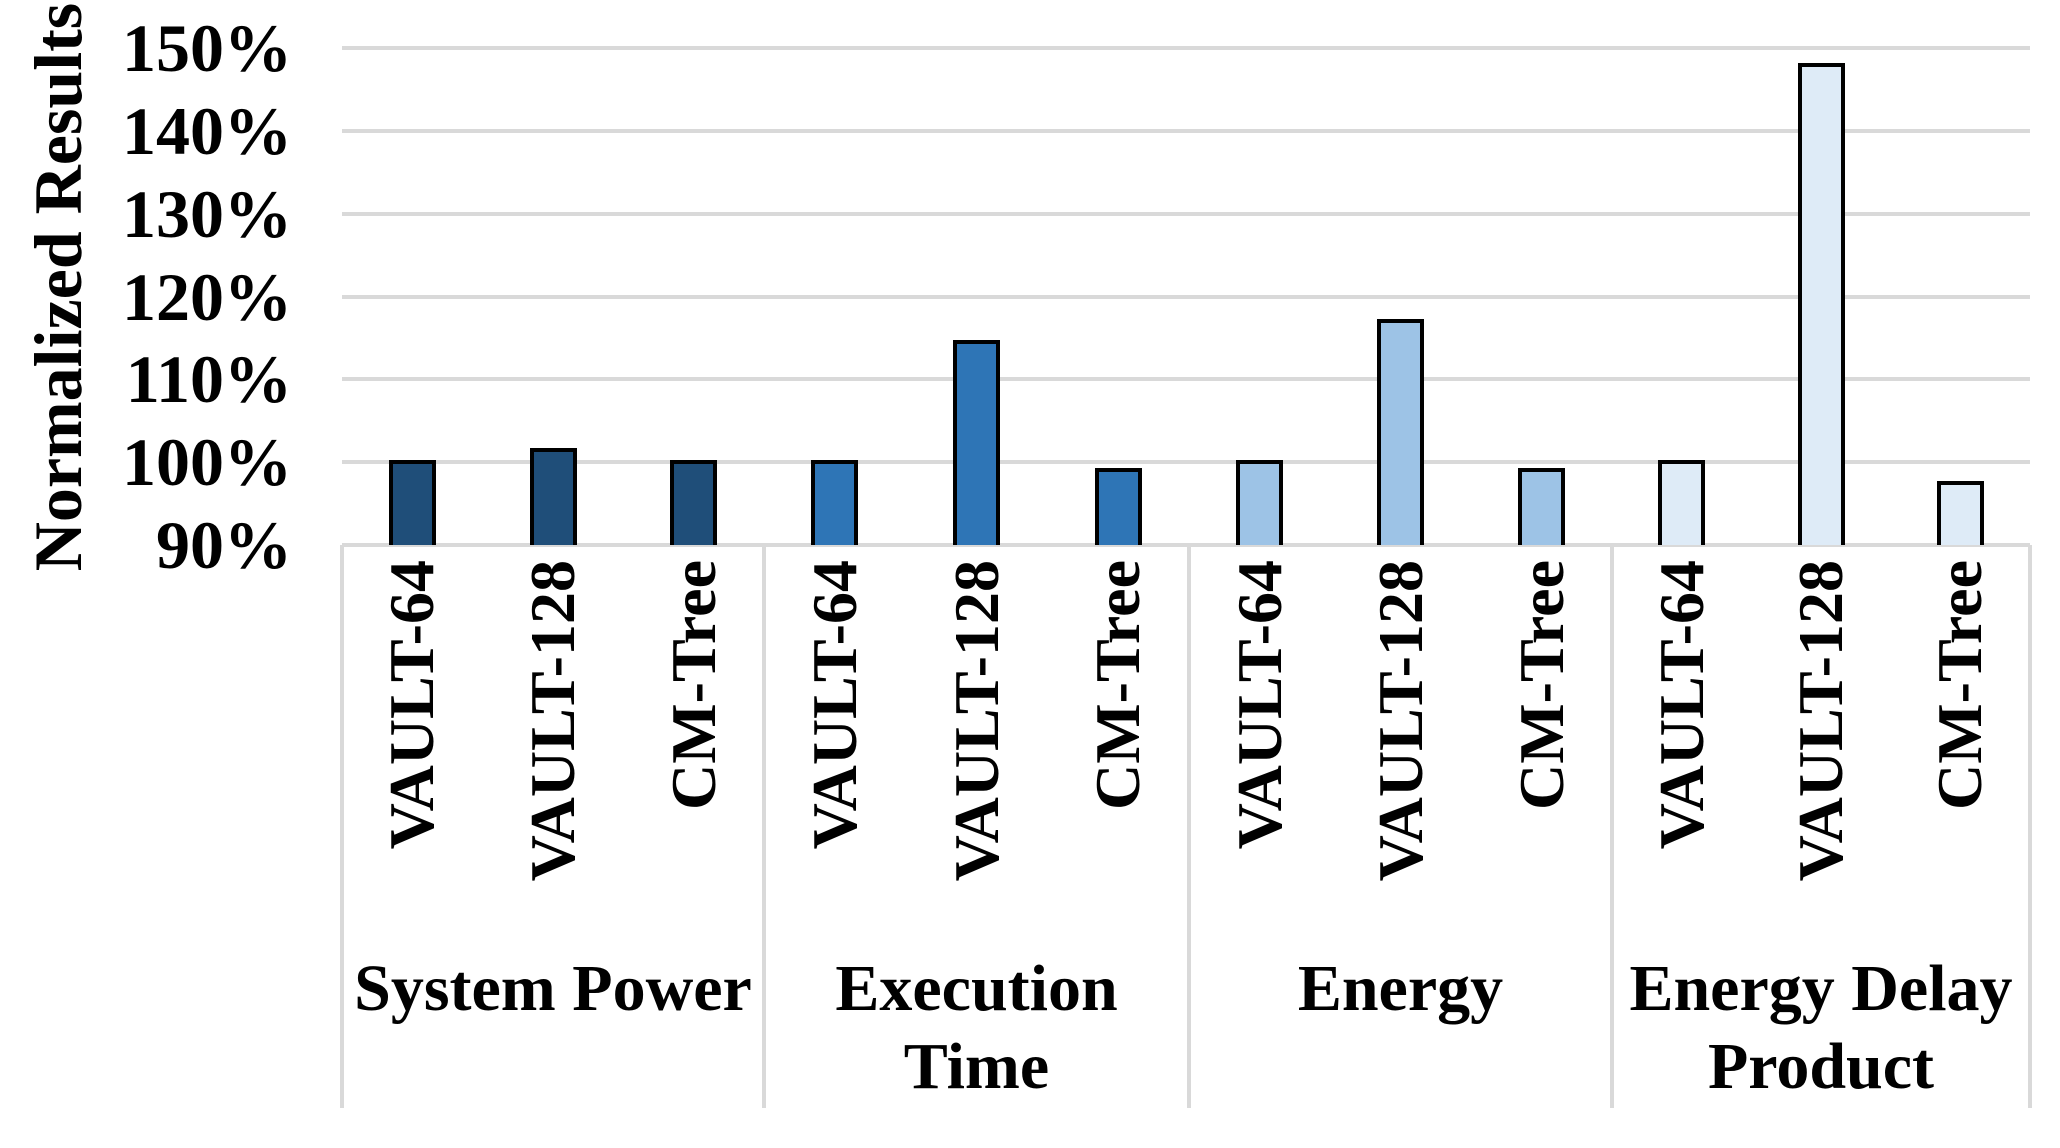 This screenshot has width=2060, height=1148. Describe the element at coordinates (976, 988) in the screenshot. I see `group-label-line: Execution` at that location.